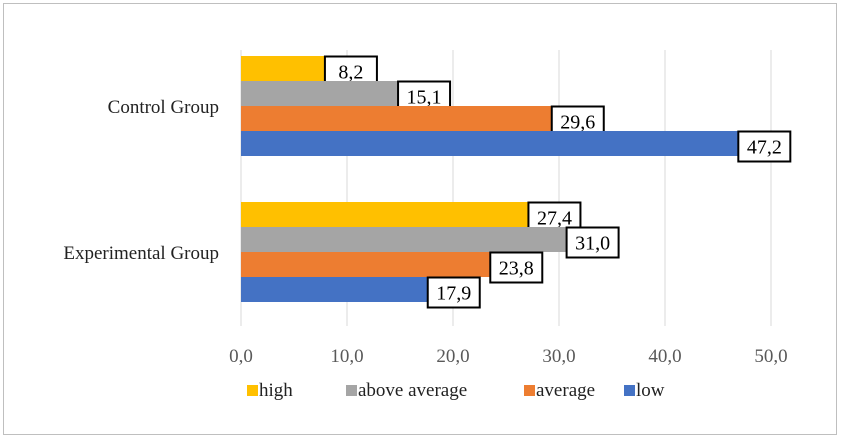 The width and height of the screenshot is (842, 440). I want to click on data-label: 8,2, so click(350, 73).